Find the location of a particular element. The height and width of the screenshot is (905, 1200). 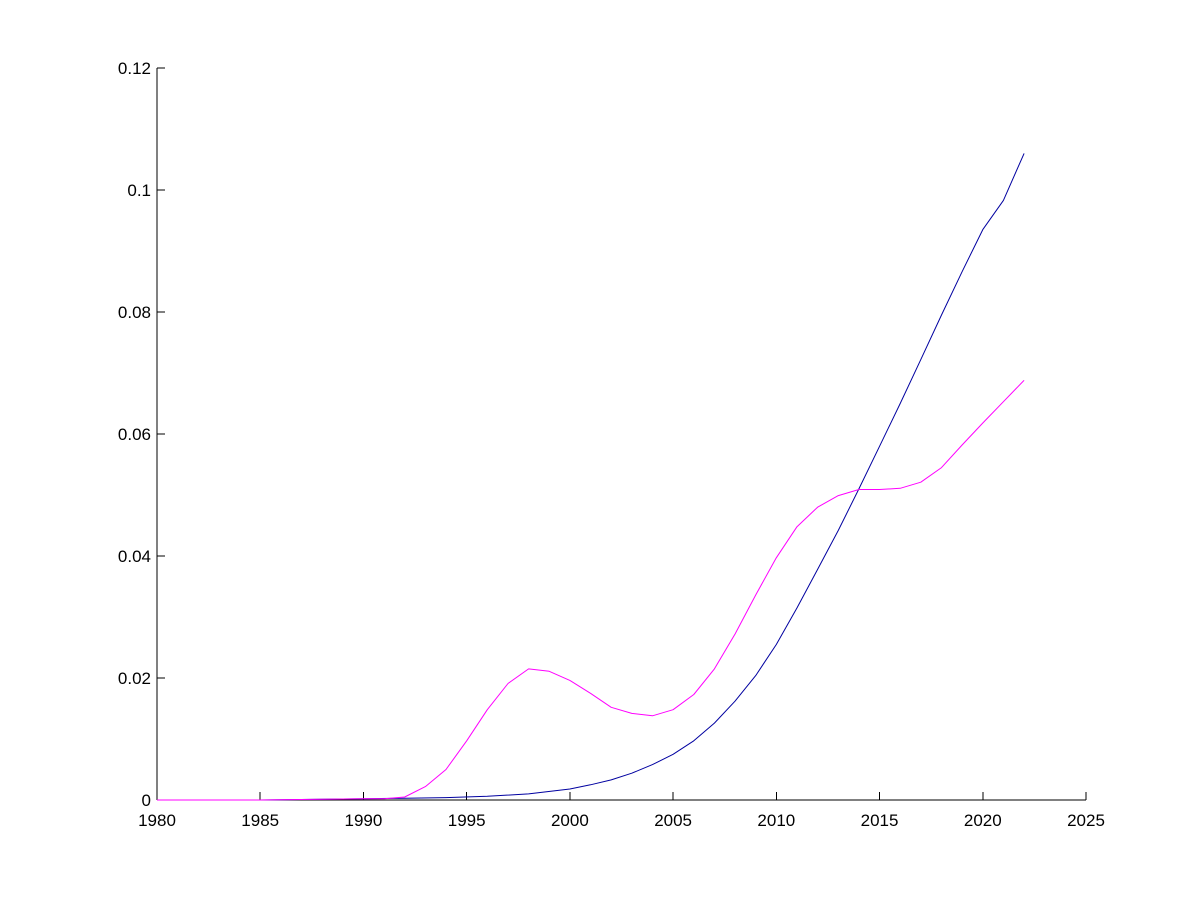

y-tick-label: 0.12 is located at coordinates (134, 68).